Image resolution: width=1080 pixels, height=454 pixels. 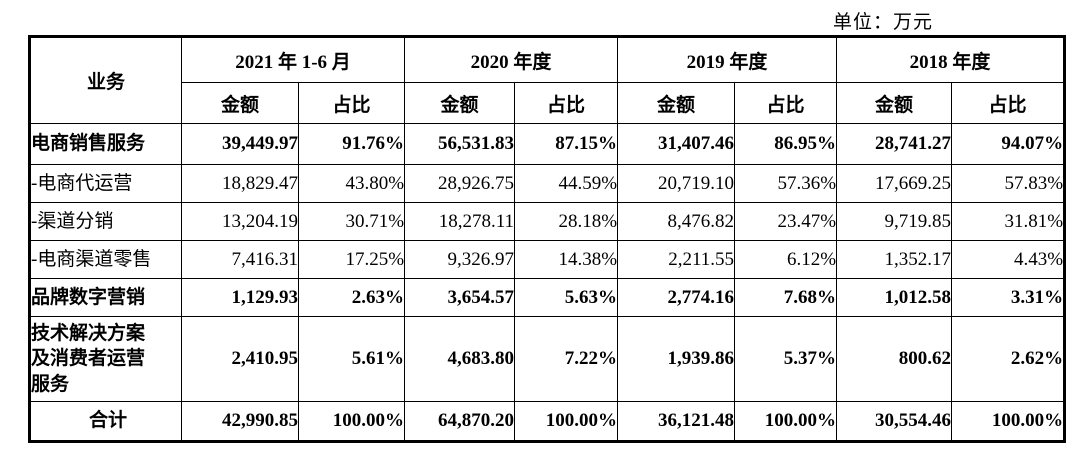 What do you see at coordinates (240, 259) in the screenshot?
I see `amount-cell: 7,416.31` at bounding box center [240, 259].